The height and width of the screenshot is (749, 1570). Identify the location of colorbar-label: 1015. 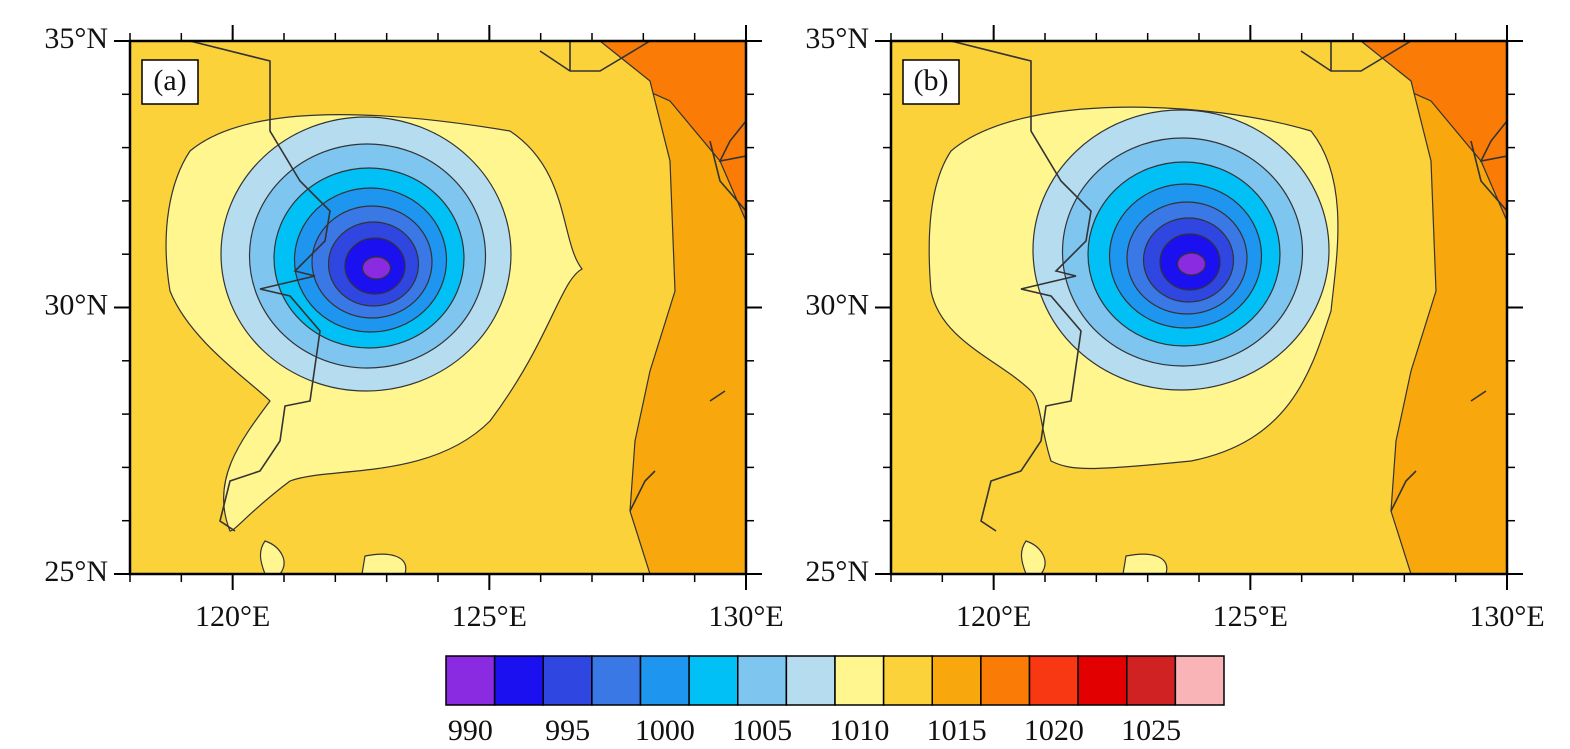
(957, 730).